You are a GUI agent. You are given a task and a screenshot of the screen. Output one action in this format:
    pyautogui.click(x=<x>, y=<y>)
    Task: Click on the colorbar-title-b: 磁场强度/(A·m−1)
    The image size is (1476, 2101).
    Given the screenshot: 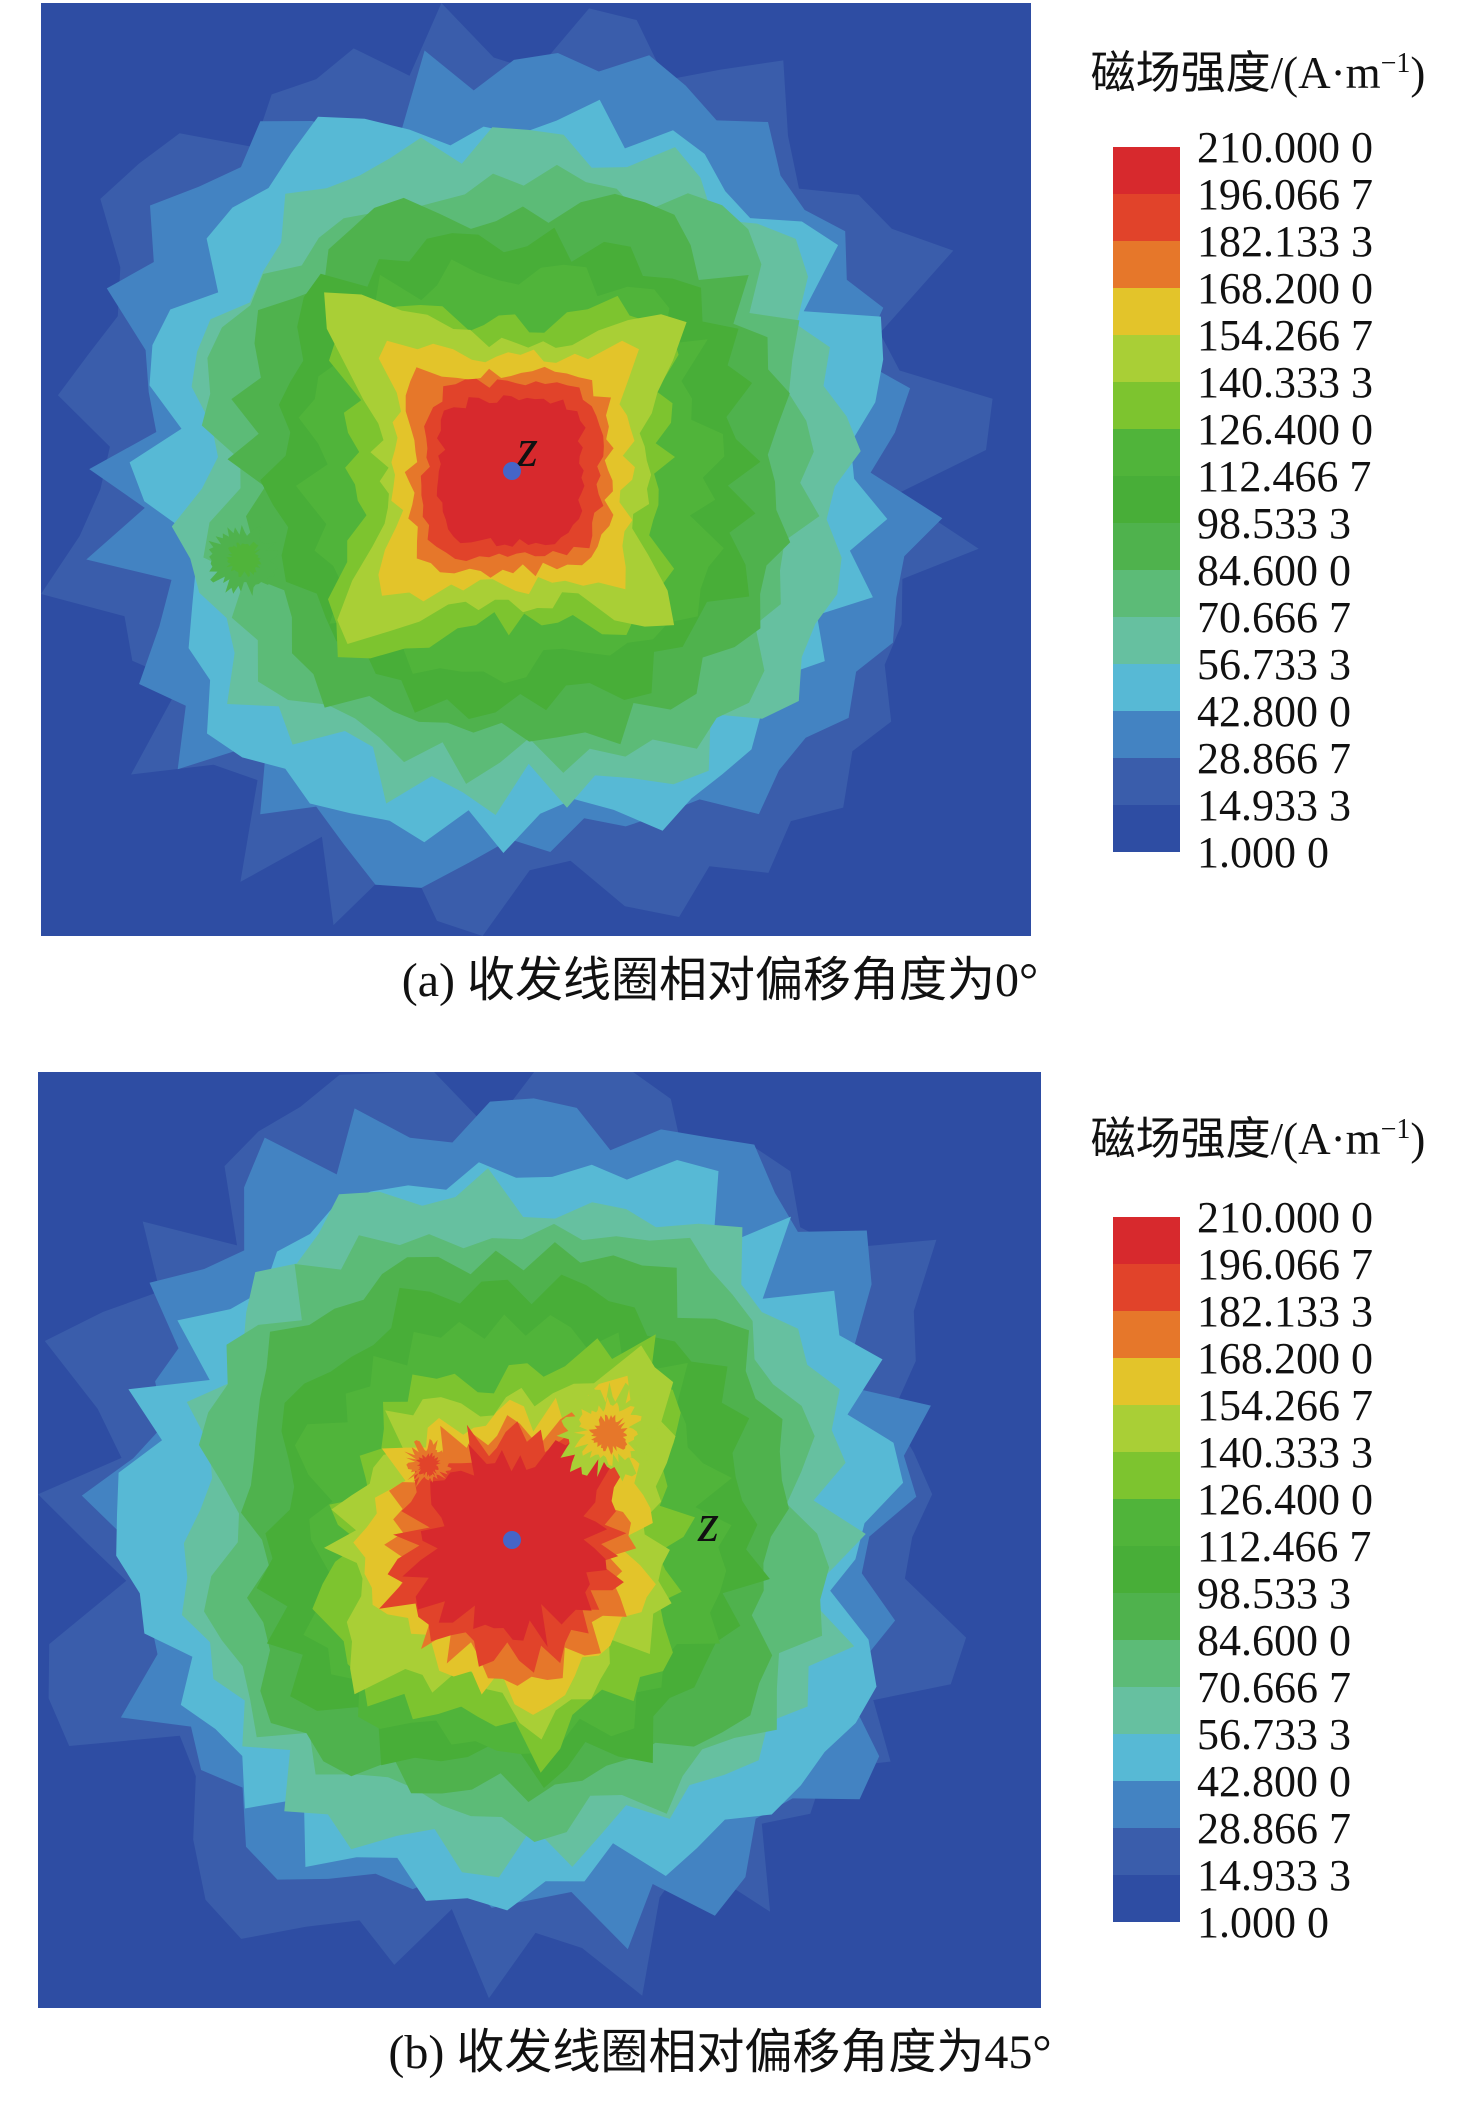 What is the action you would take?
    pyautogui.click(x=1258, y=1139)
    